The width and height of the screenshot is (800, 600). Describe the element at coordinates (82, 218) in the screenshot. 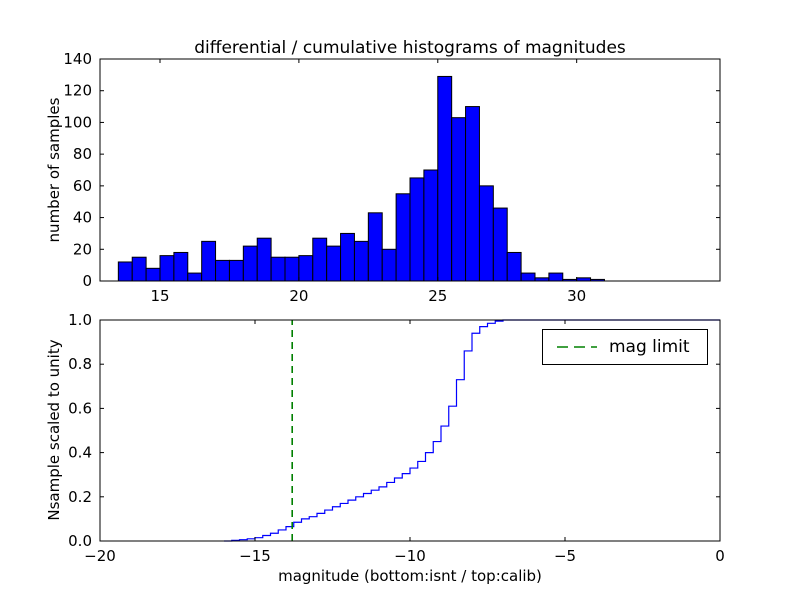

I see `top-y-tick-label: 40` at that location.